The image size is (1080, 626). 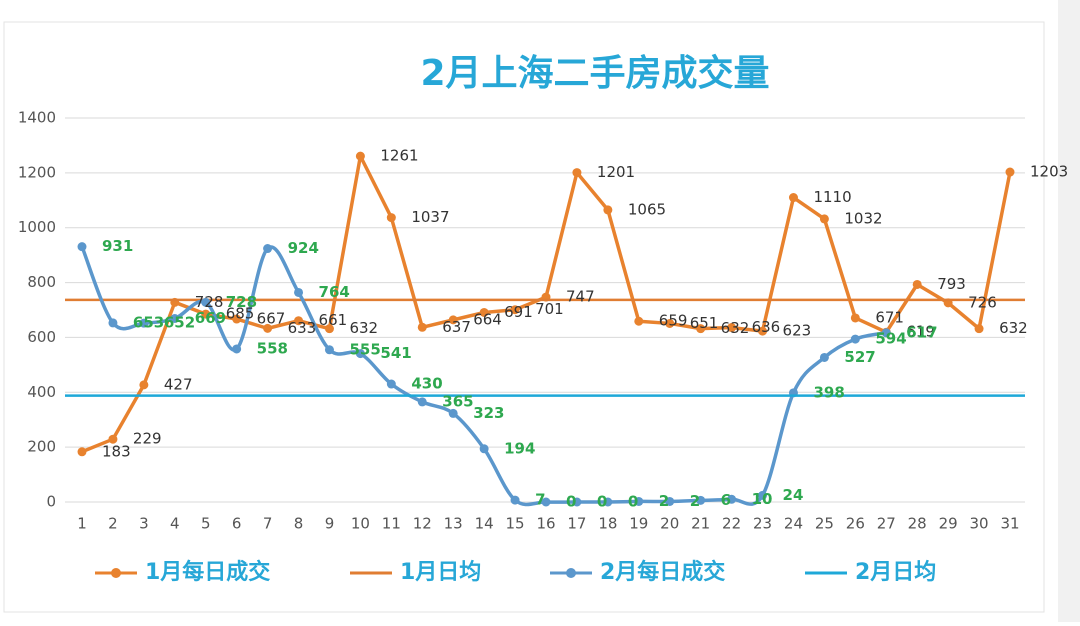 I want to click on y-tick-label: 1200, so click(x=37, y=172).